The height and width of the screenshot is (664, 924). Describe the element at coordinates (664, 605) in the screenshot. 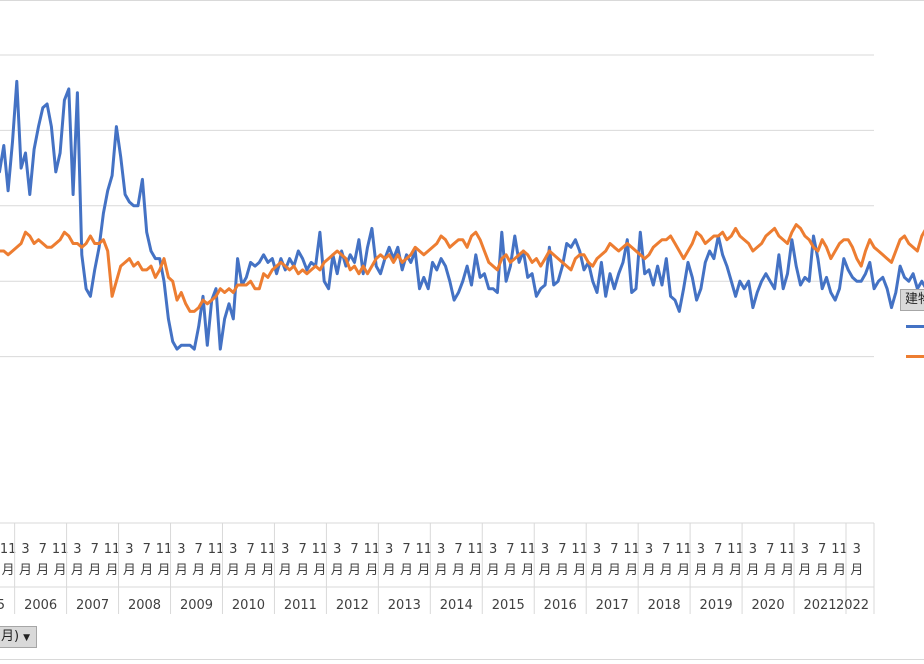

I see `x-tick-year: 2018` at that location.